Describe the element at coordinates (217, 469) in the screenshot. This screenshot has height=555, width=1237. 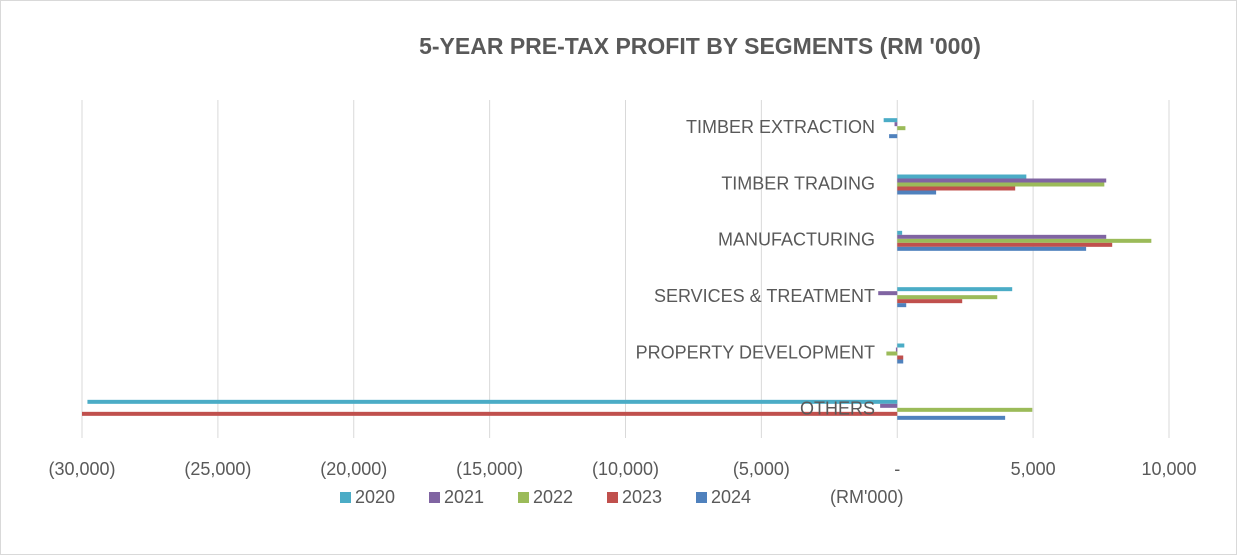
I see `x-tick-label: (25,000)` at that location.